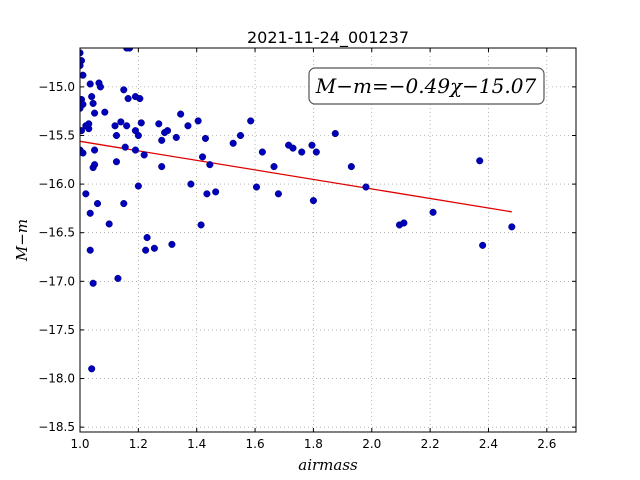 Image resolution: width=640 pixels, height=480 pixels. Describe the element at coordinates (56, 379) in the screenshot. I see `y-tick-label: −18.0` at that location.